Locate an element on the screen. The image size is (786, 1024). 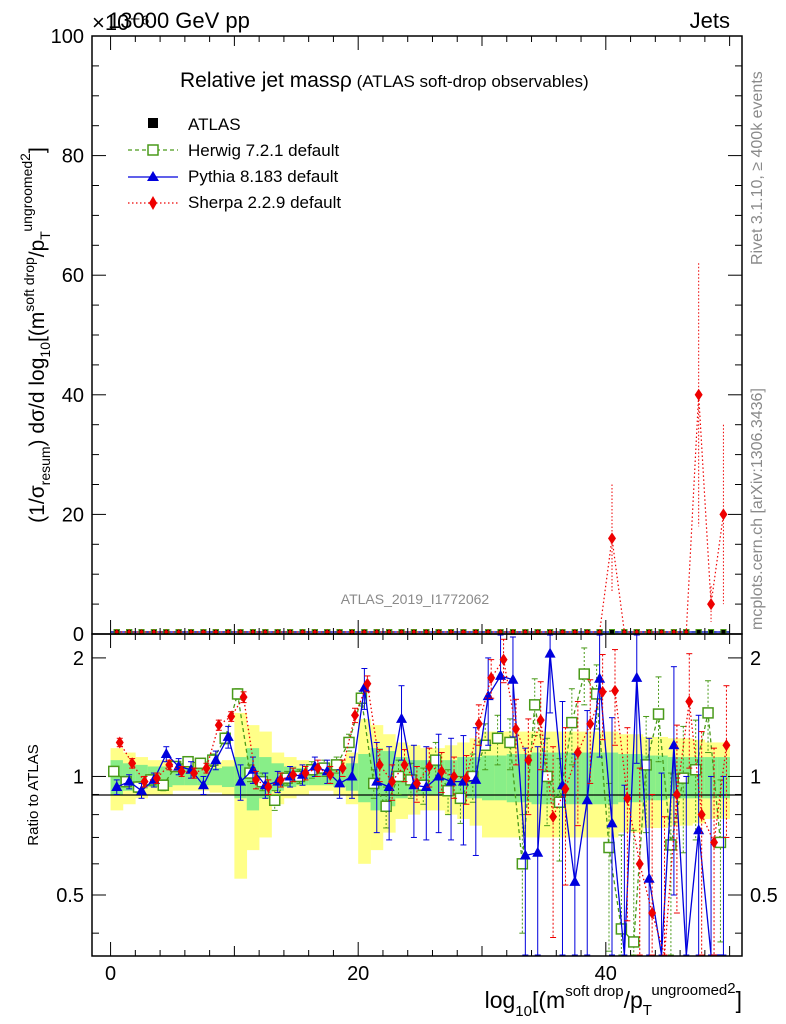
mcplots-label: mcplots.cern.ch [arXiv:1306.3436] is located at coordinates (757, 509).